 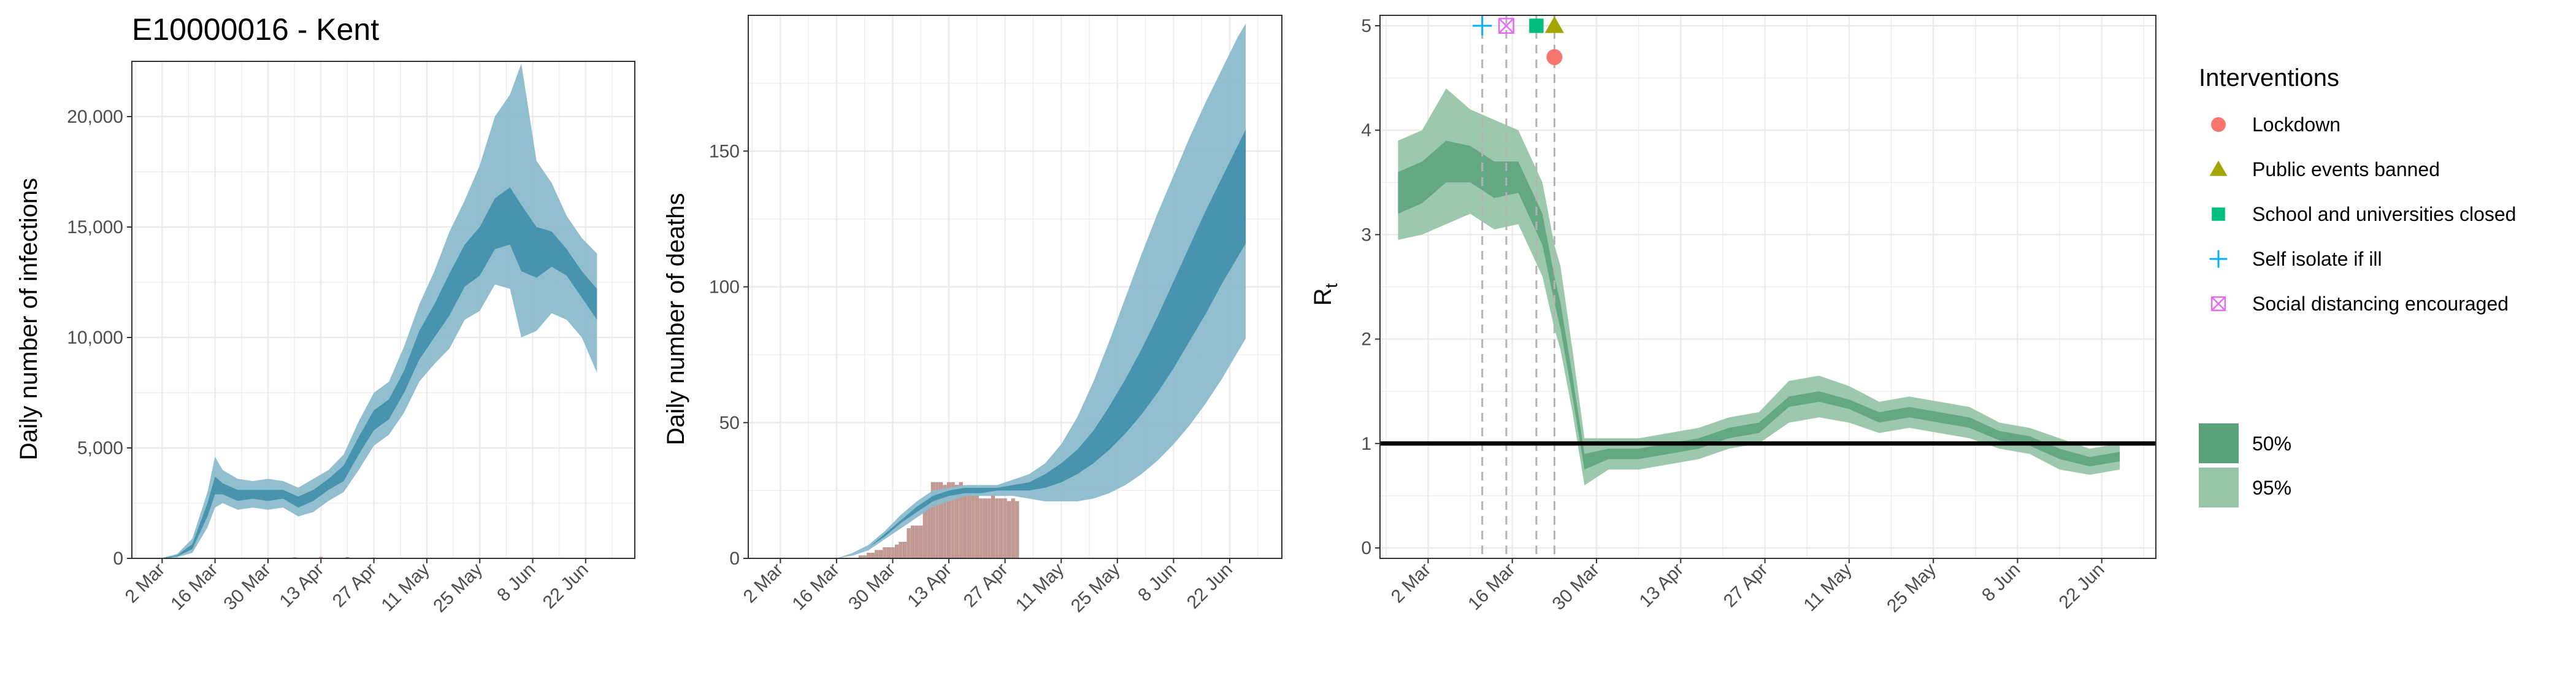 What do you see at coordinates (95, 117) in the screenshot?
I see `y-tick-label: 20,000` at bounding box center [95, 117].